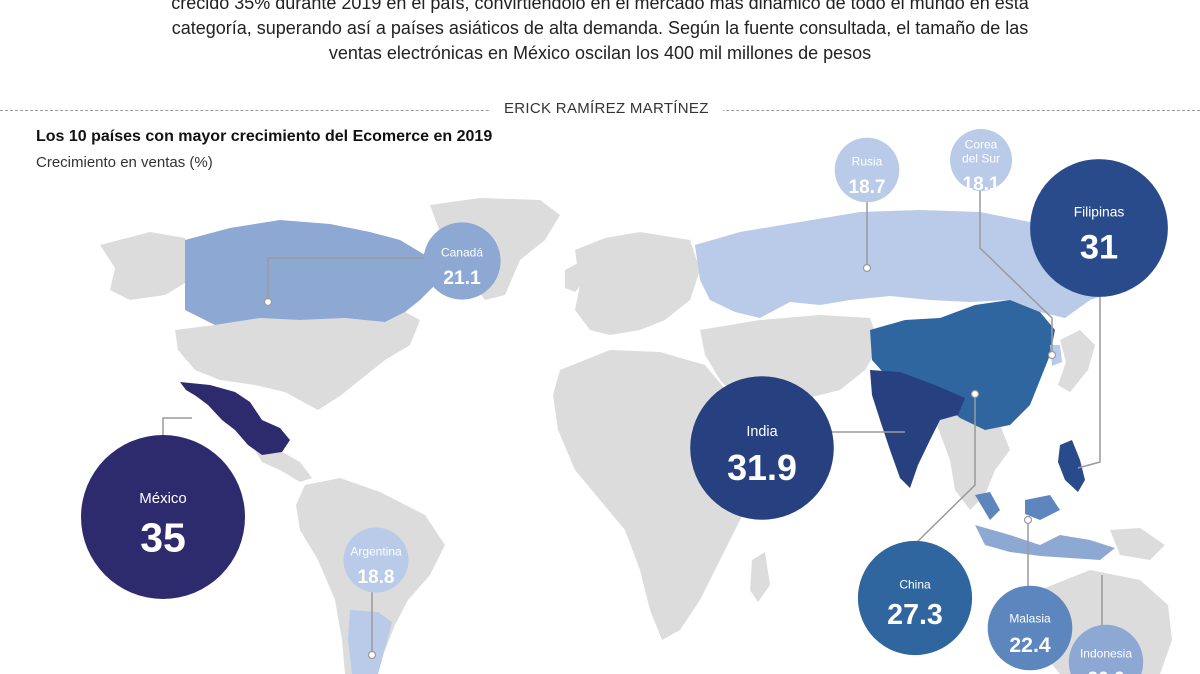 This screenshot has width=1200, height=674. I want to click on bubble-circle-malasia, so click(1030, 628).